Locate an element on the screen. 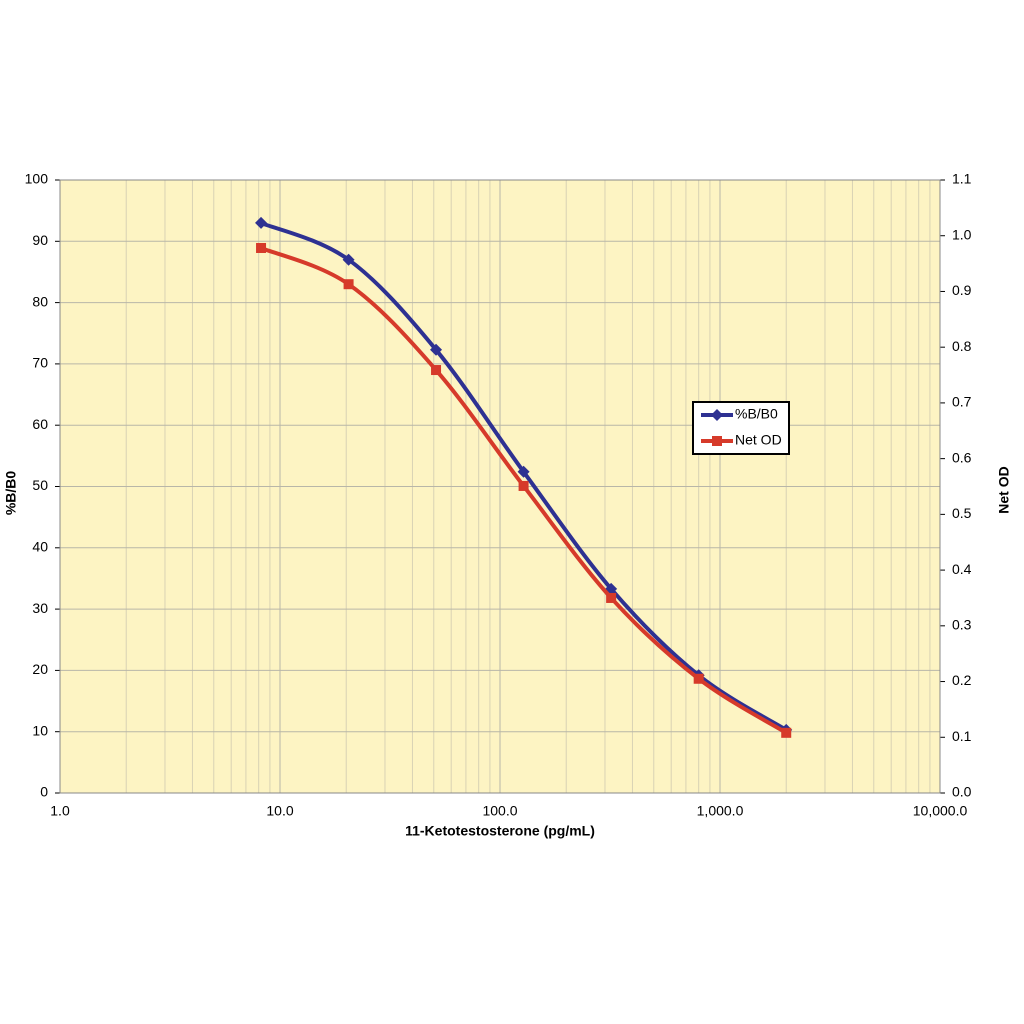 The height and width of the screenshot is (1024, 1024). y2-tick-label: 1.0 is located at coordinates (962, 234).